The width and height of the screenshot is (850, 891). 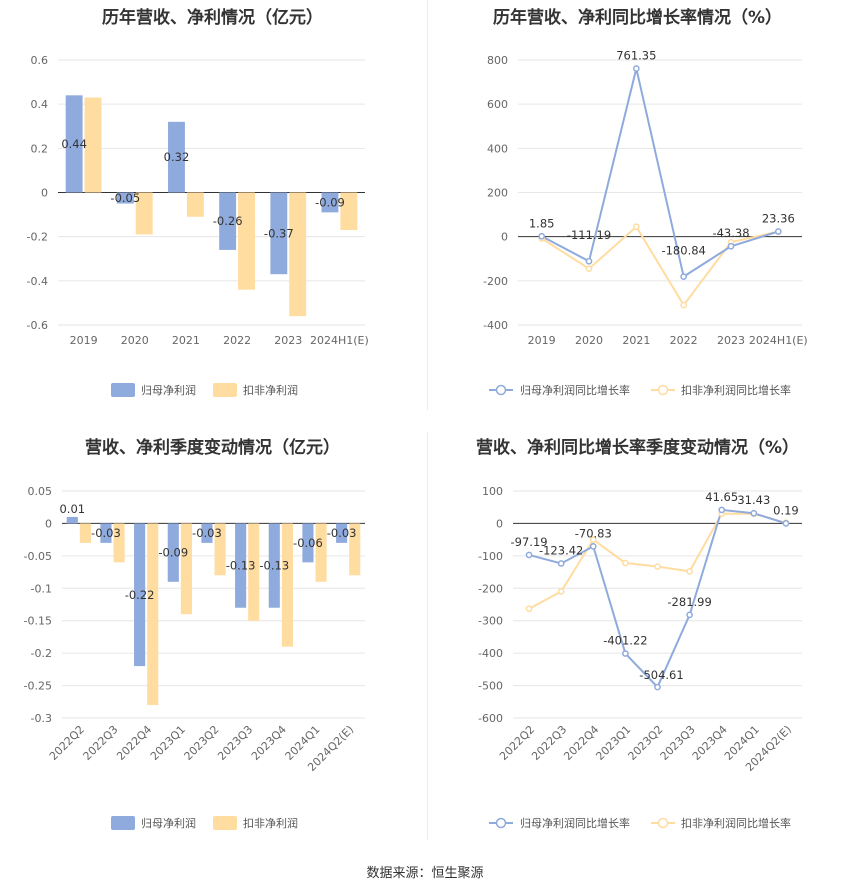 What do you see at coordinates (542, 223) in the screenshot?
I see `data-label: 1.85` at bounding box center [542, 223].